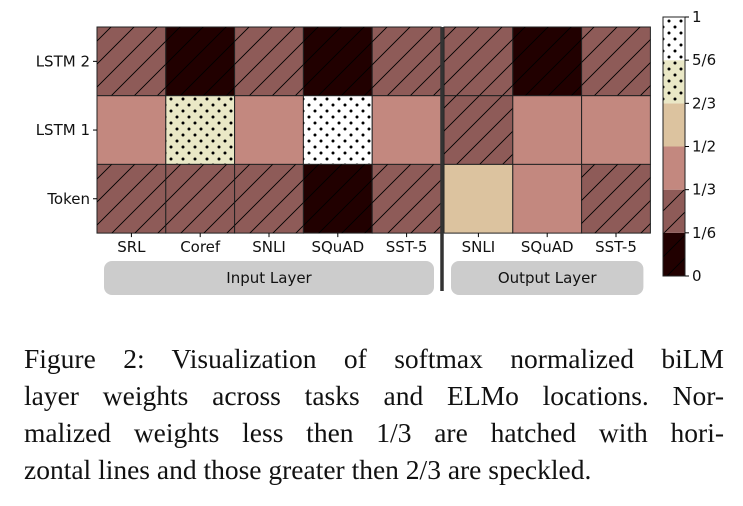  What do you see at coordinates (200, 247) in the screenshot?
I see `x-tick-label: Coref` at bounding box center [200, 247].